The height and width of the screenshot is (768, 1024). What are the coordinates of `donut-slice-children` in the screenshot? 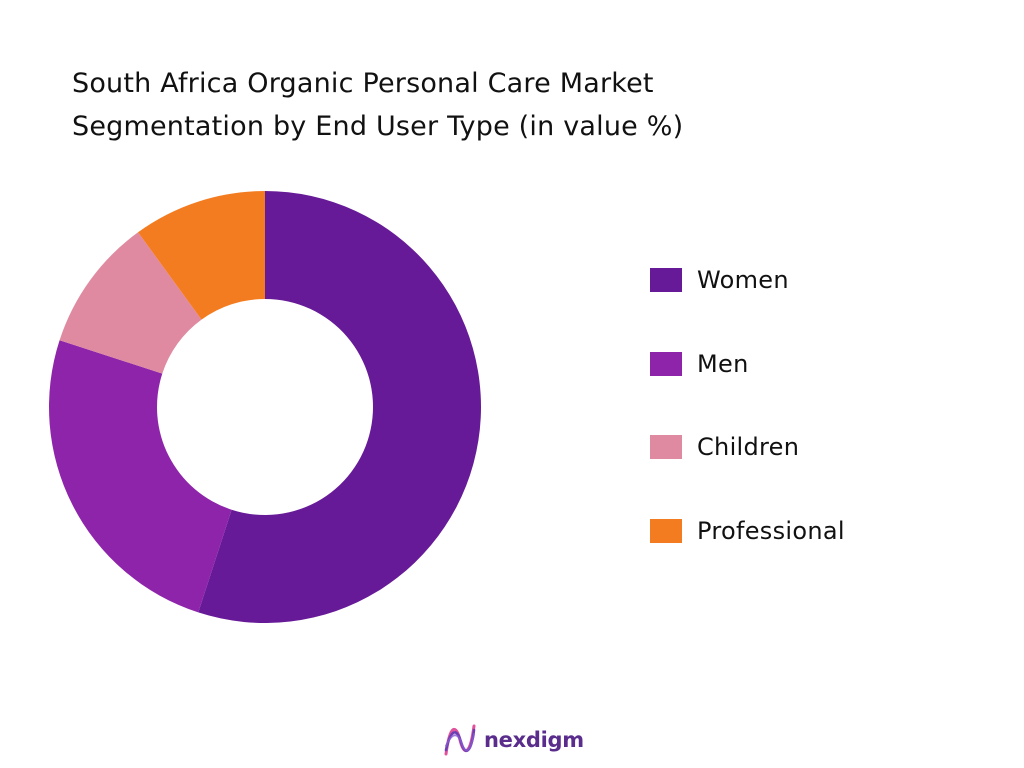 It's located at (130, 303).